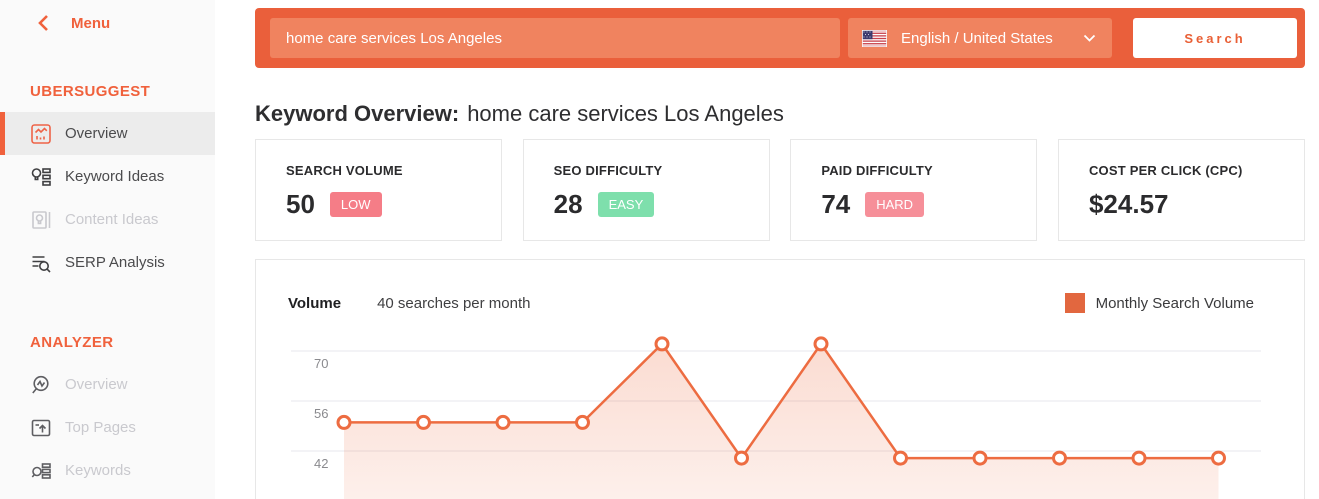 The width and height of the screenshot is (1319, 499). Describe the element at coordinates (874, 38) in the screenshot. I see `us-flag-icon` at that location.